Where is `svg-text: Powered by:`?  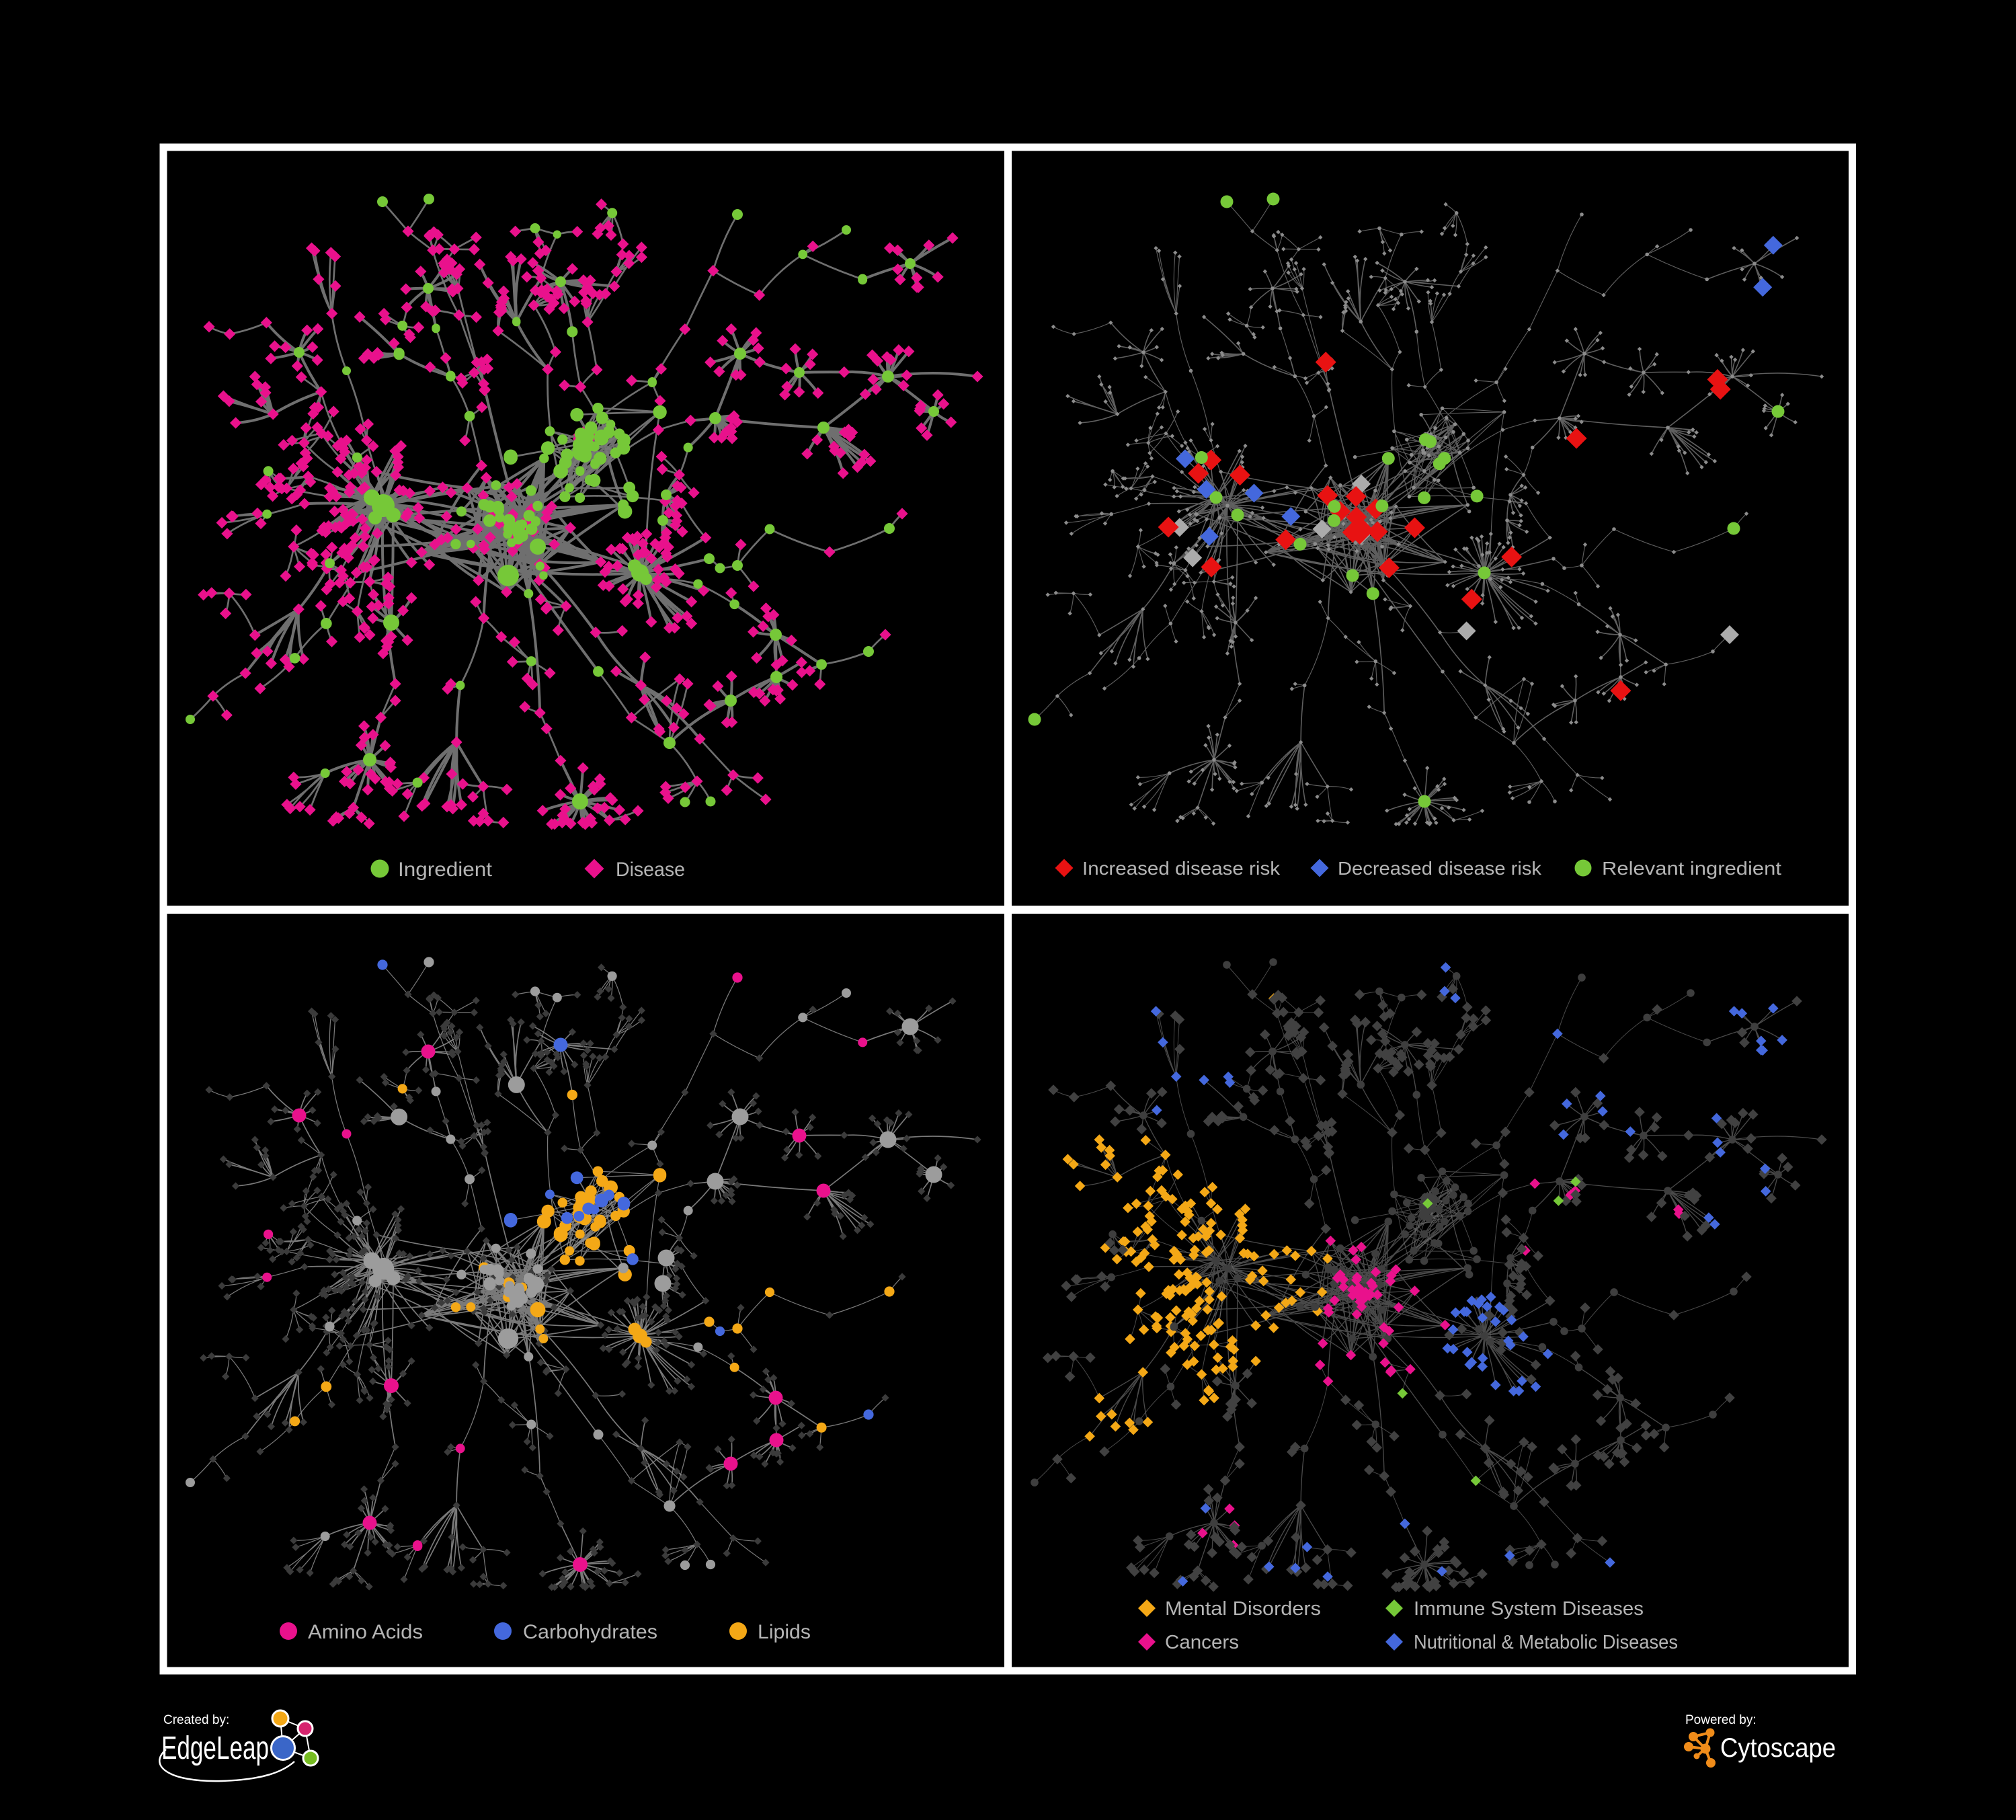
svg-text: Powered by: is located at coordinates (1721, 1720).